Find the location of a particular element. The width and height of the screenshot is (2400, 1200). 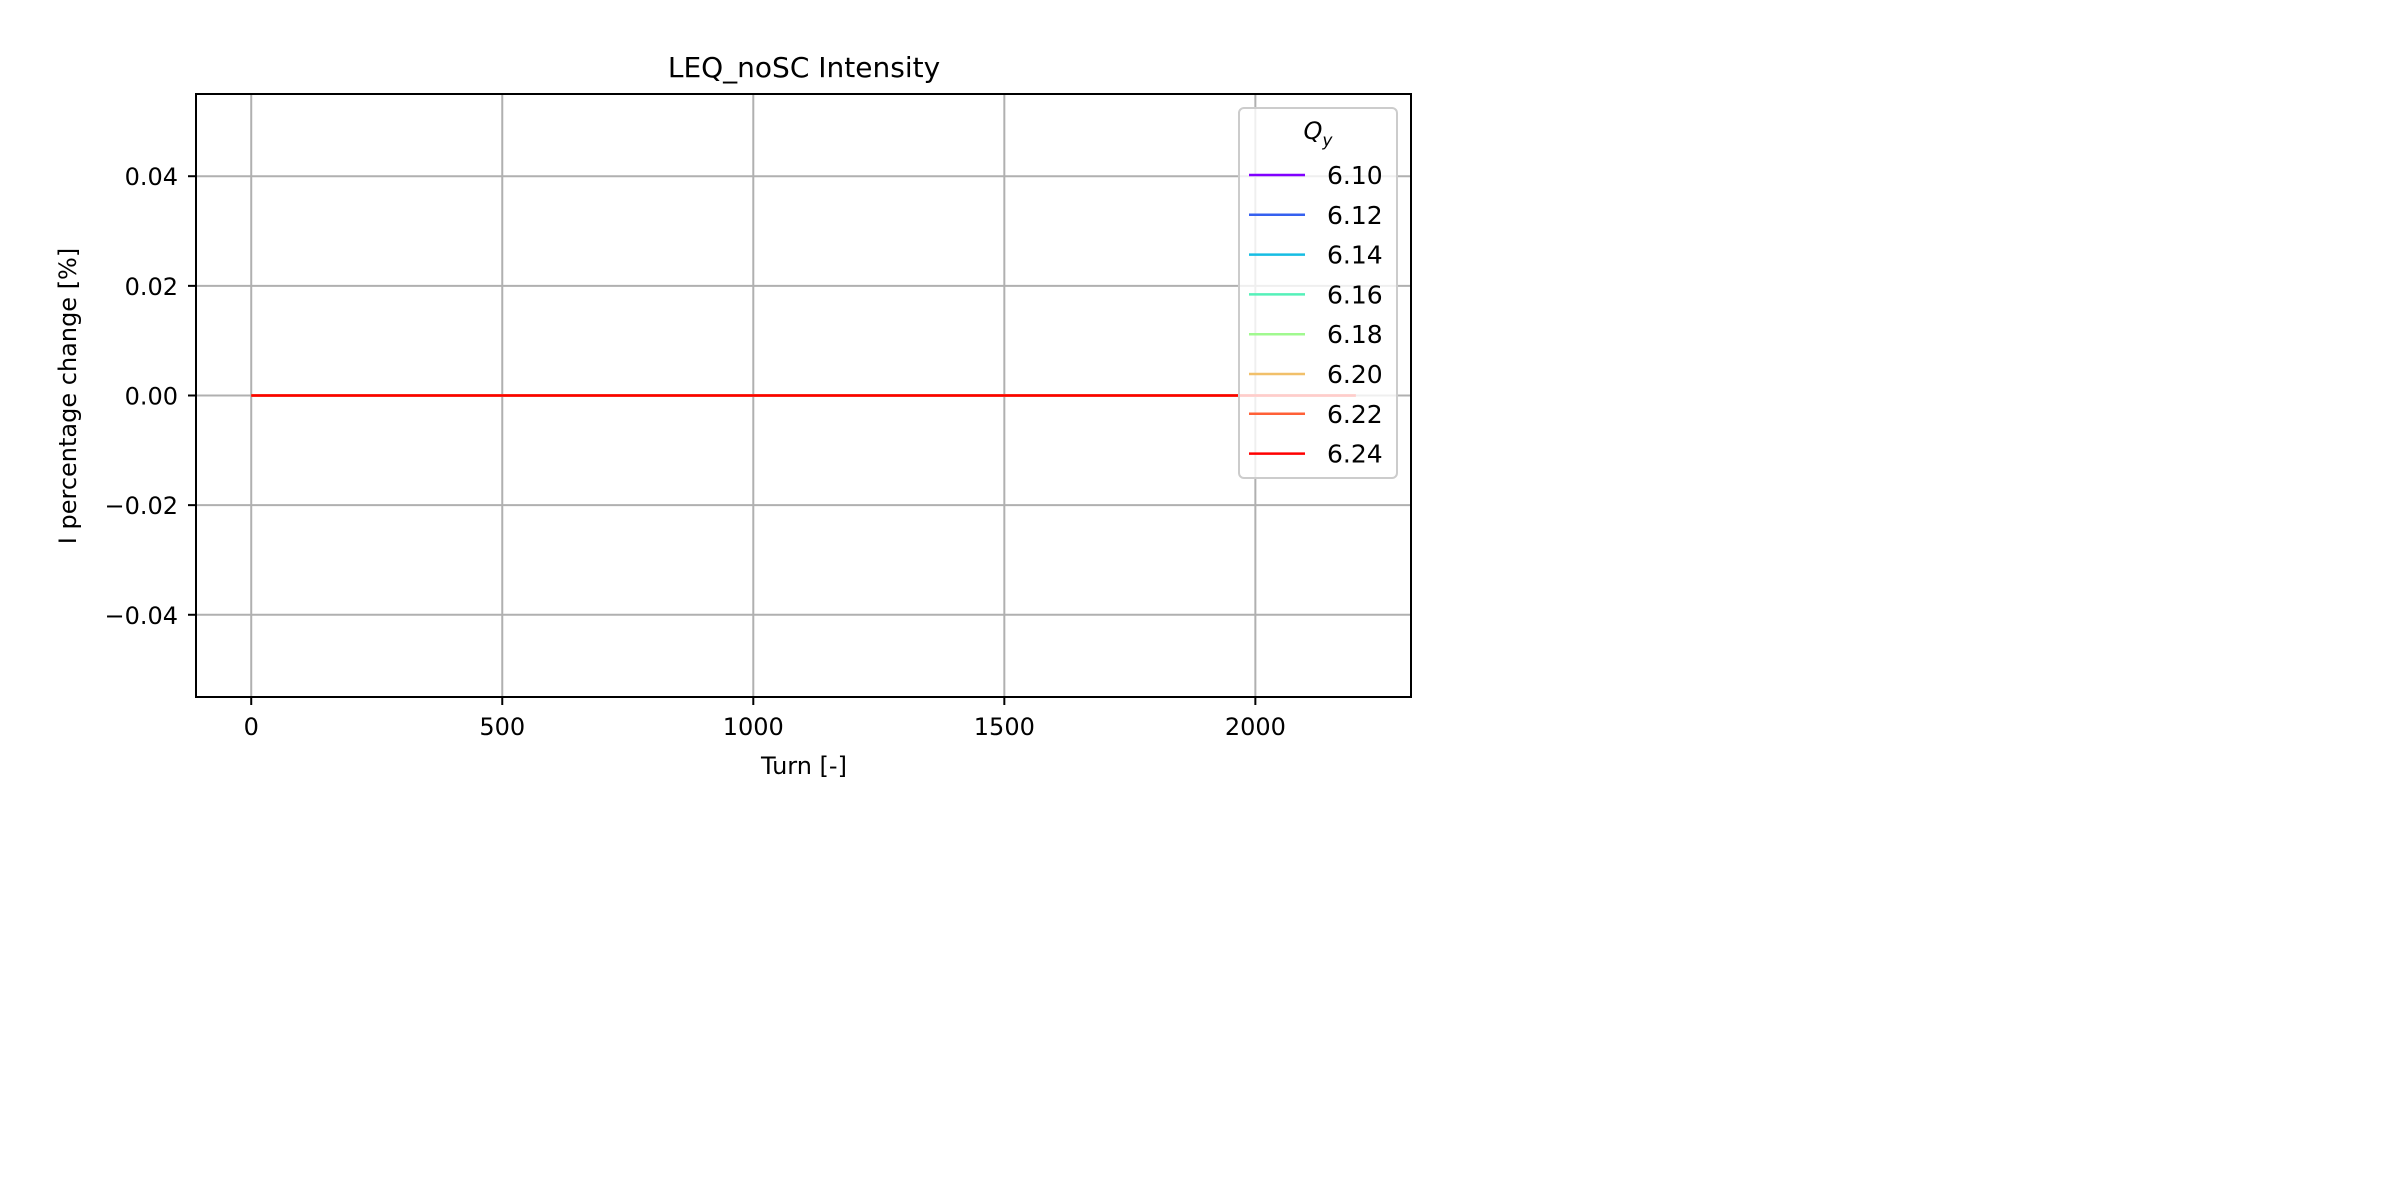

legend-label: 6.12 is located at coordinates (1355, 215).